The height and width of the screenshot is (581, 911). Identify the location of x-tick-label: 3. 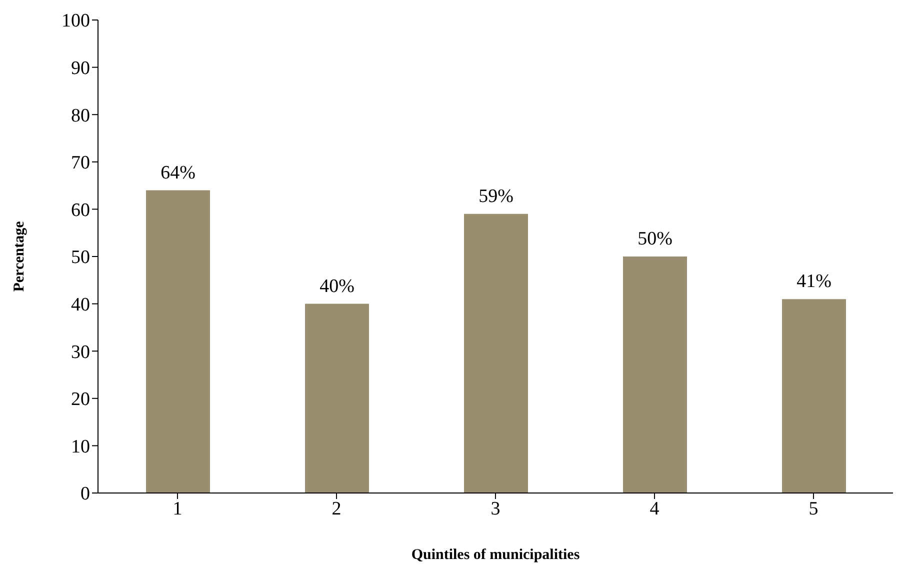
(495, 509).